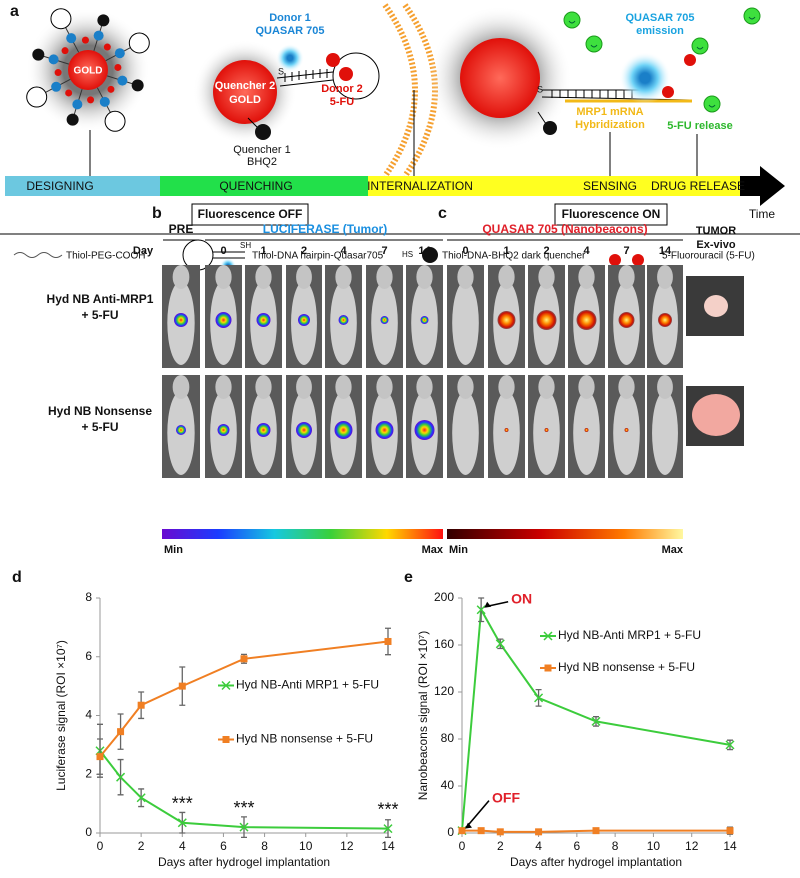  What do you see at coordinates (762, 186) in the screenshot?
I see `time-arrow` at bounding box center [762, 186].